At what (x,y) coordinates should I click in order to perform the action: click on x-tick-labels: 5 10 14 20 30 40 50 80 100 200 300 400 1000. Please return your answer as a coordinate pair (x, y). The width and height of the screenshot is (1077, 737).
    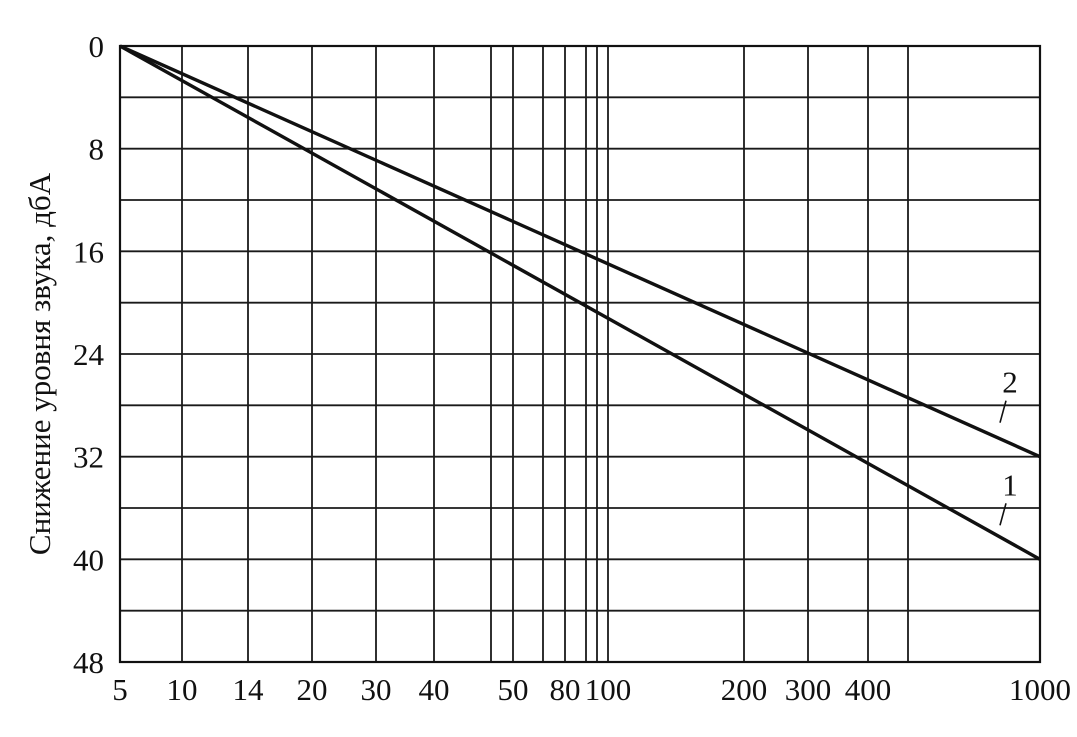
    Looking at the image, I should click on (591, 689).